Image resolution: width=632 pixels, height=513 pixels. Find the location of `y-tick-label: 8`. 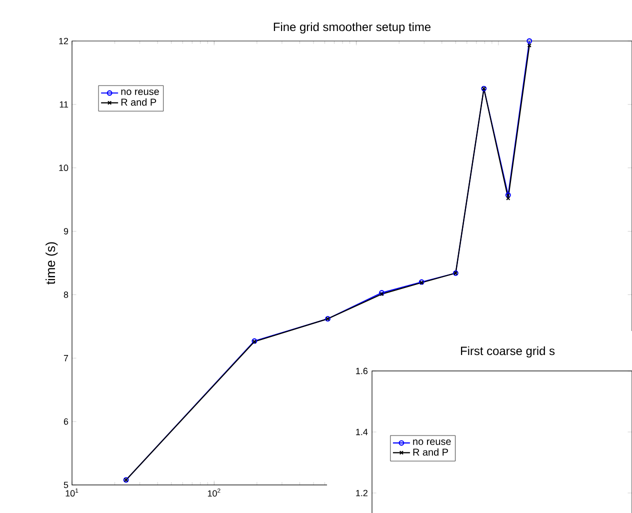

y-tick-label: 8 is located at coordinates (66, 295).